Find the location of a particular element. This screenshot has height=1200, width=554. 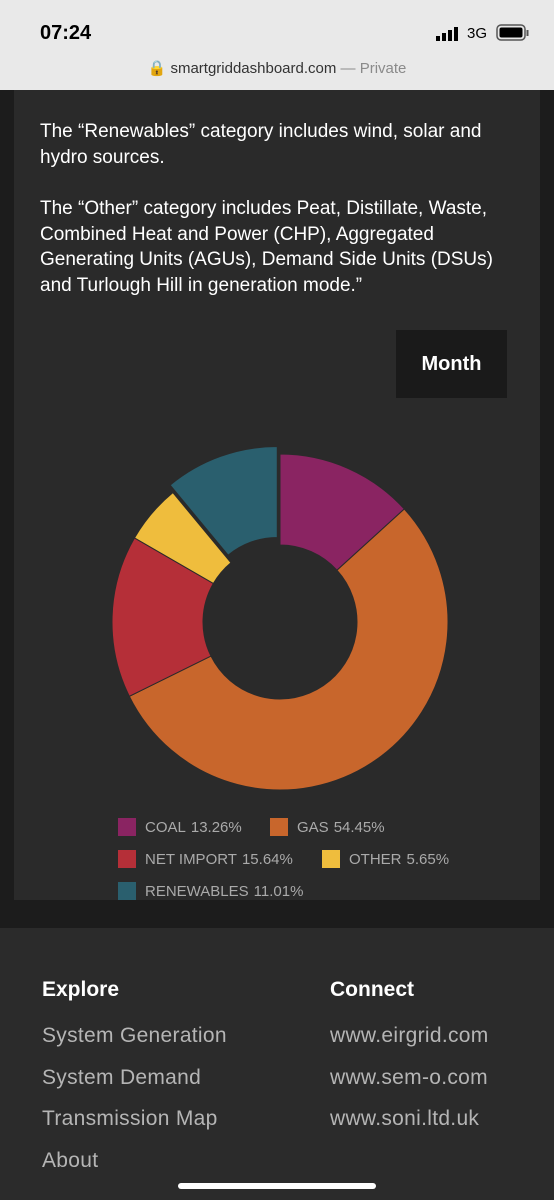

clock: 07:24 is located at coordinates (66, 33).